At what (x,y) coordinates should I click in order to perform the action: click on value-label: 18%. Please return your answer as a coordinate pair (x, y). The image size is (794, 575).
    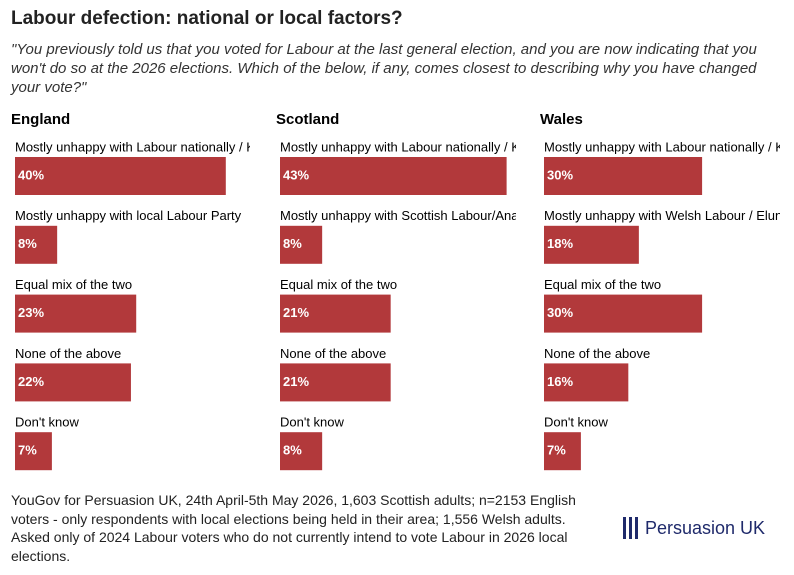
    Looking at the image, I should click on (560, 243).